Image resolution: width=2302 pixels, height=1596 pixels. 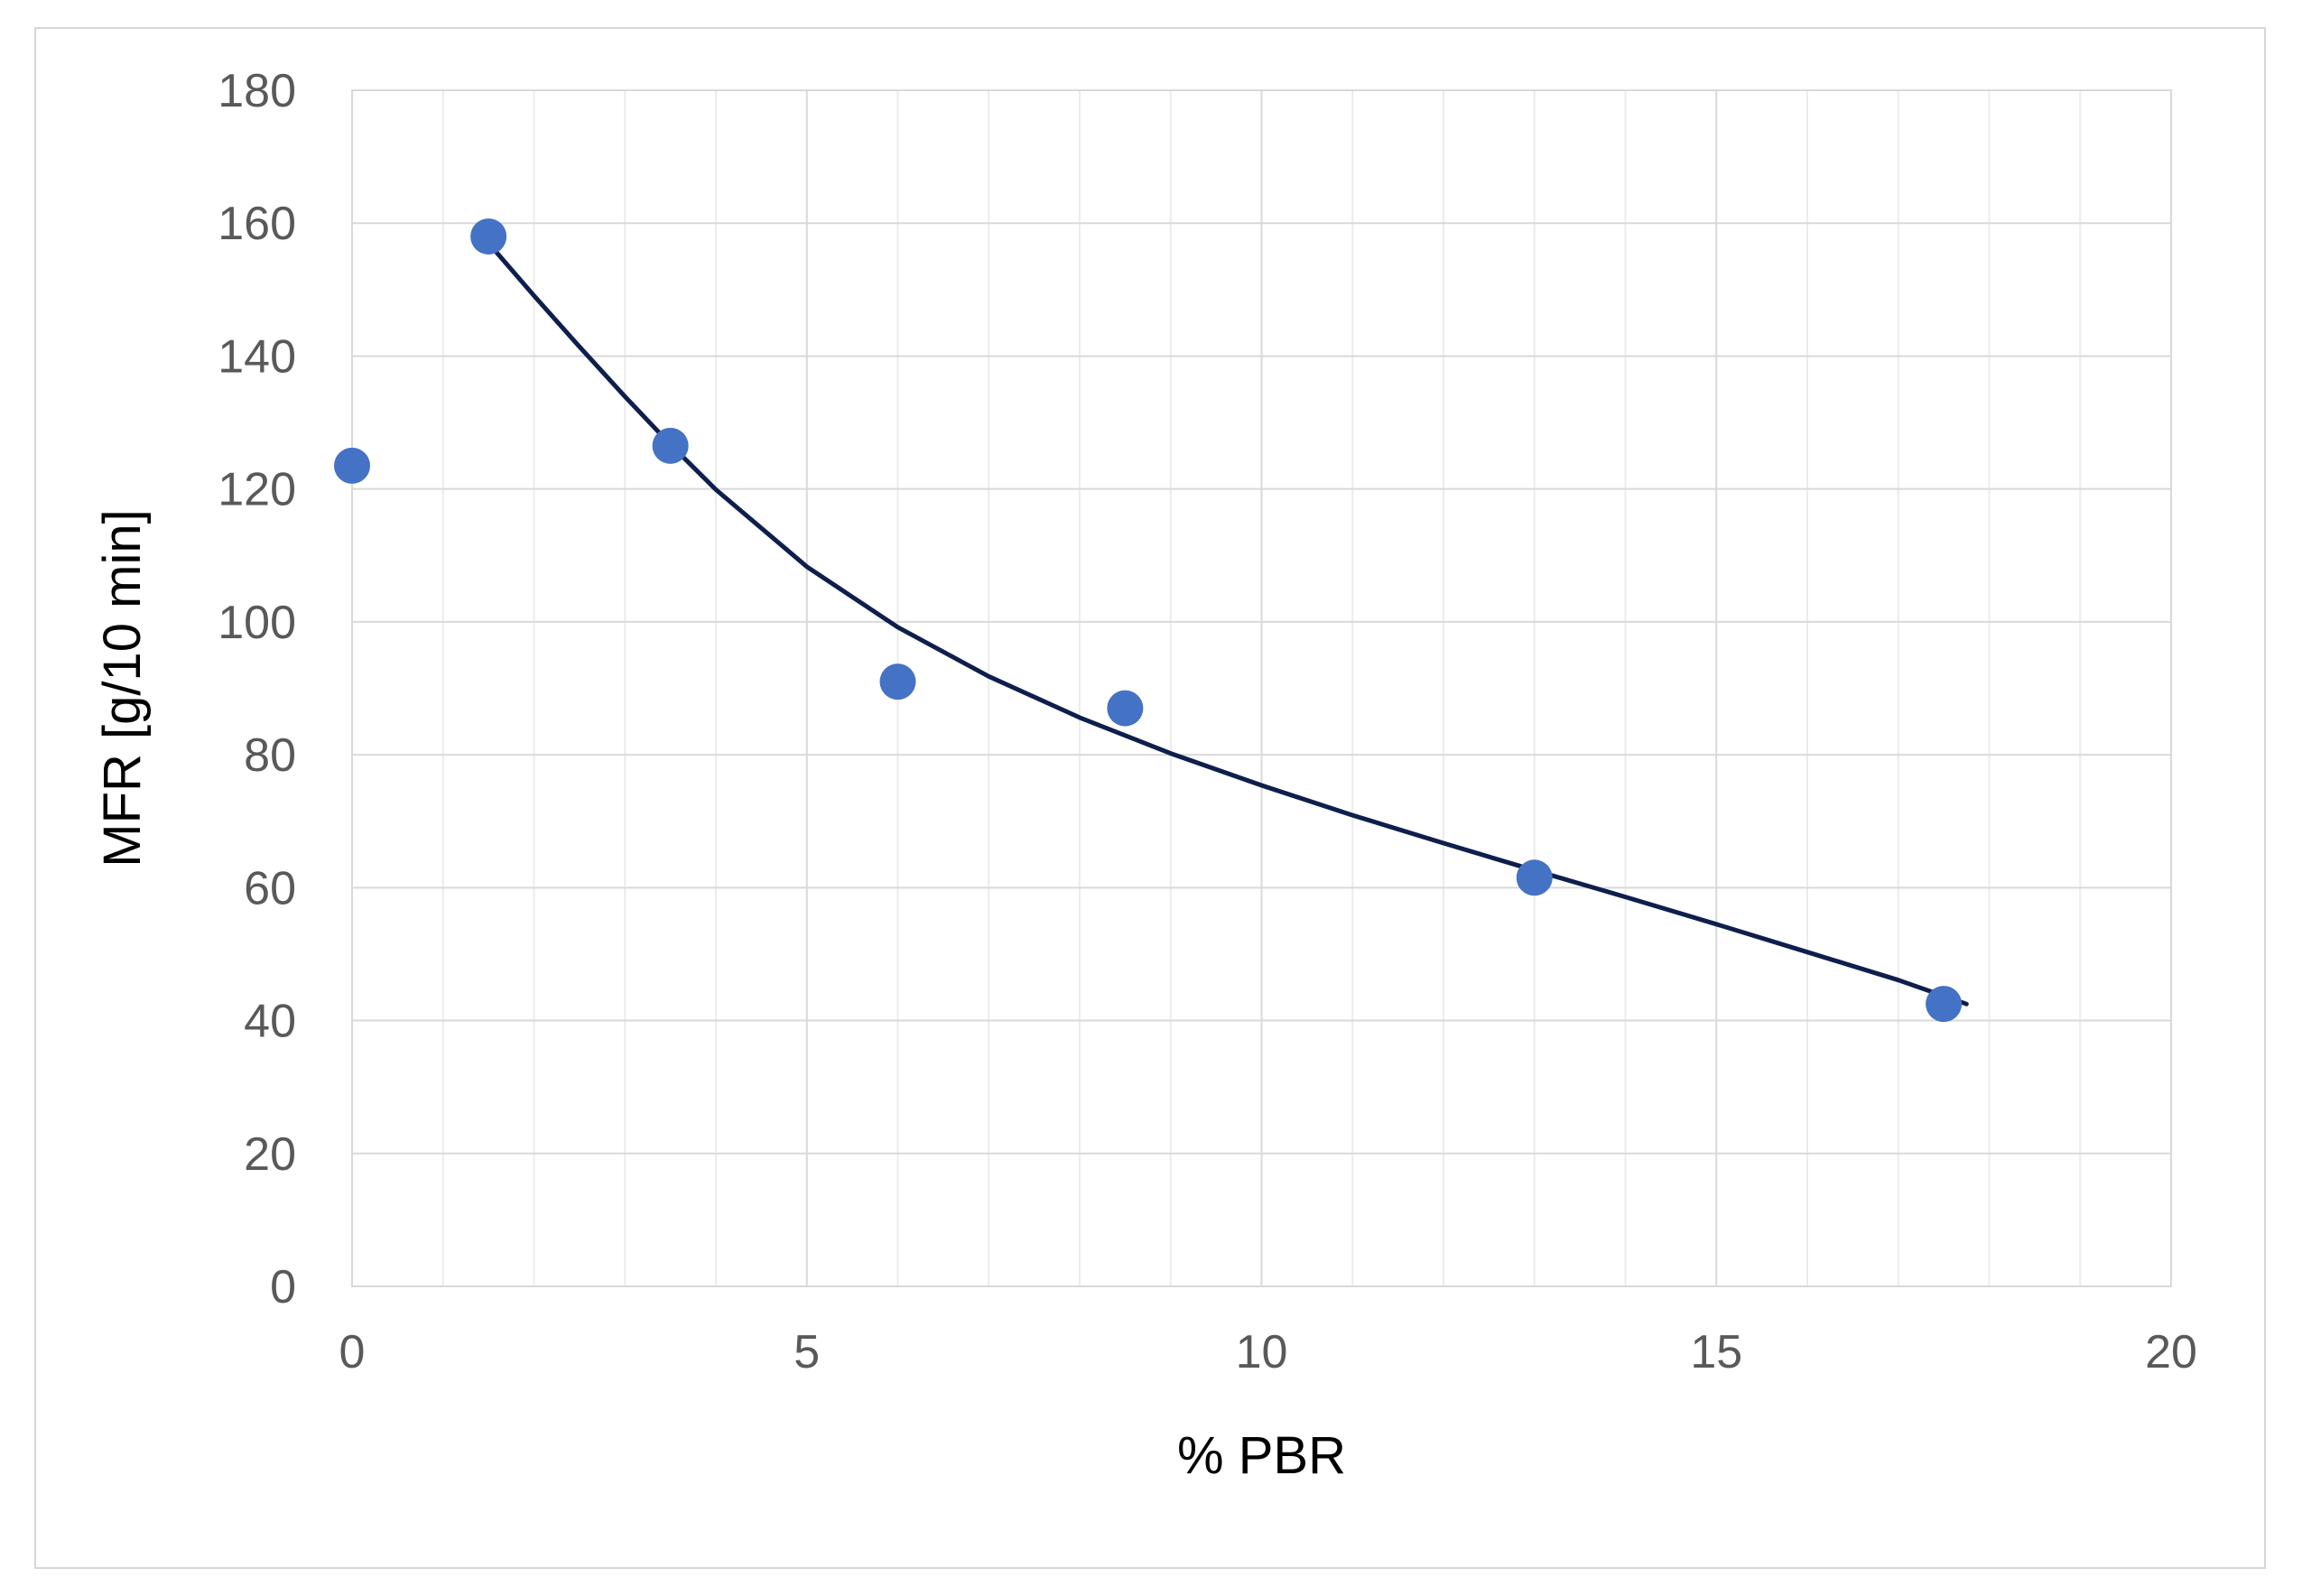 What do you see at coordinates (2171, 1352) in the screenshot?
I see `x-tick-label: 20` at bounding box center [2171, 1352].